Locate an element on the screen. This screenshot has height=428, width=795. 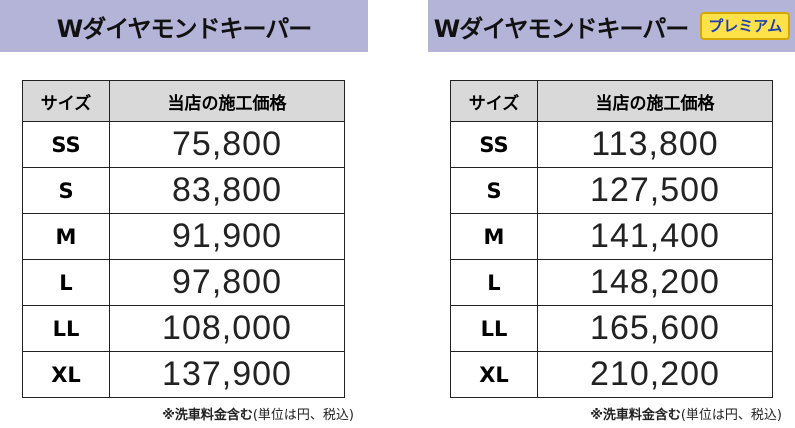
table-row: SS 113,800 is located at coordinates (611, 144).